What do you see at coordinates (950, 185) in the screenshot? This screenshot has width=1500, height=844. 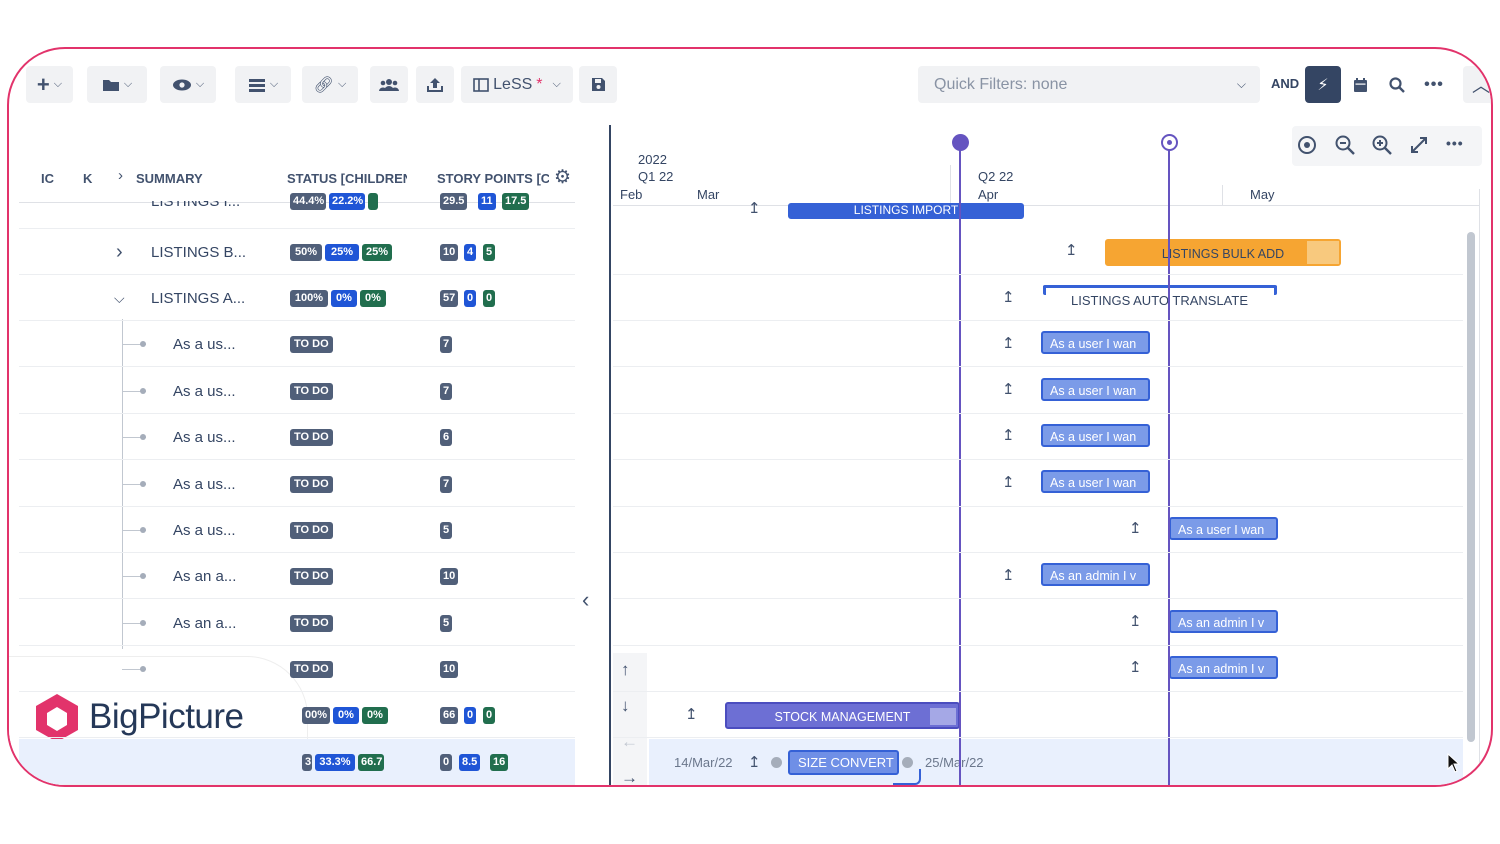 I see `quarter-divider` at bounding box center [950, 185].